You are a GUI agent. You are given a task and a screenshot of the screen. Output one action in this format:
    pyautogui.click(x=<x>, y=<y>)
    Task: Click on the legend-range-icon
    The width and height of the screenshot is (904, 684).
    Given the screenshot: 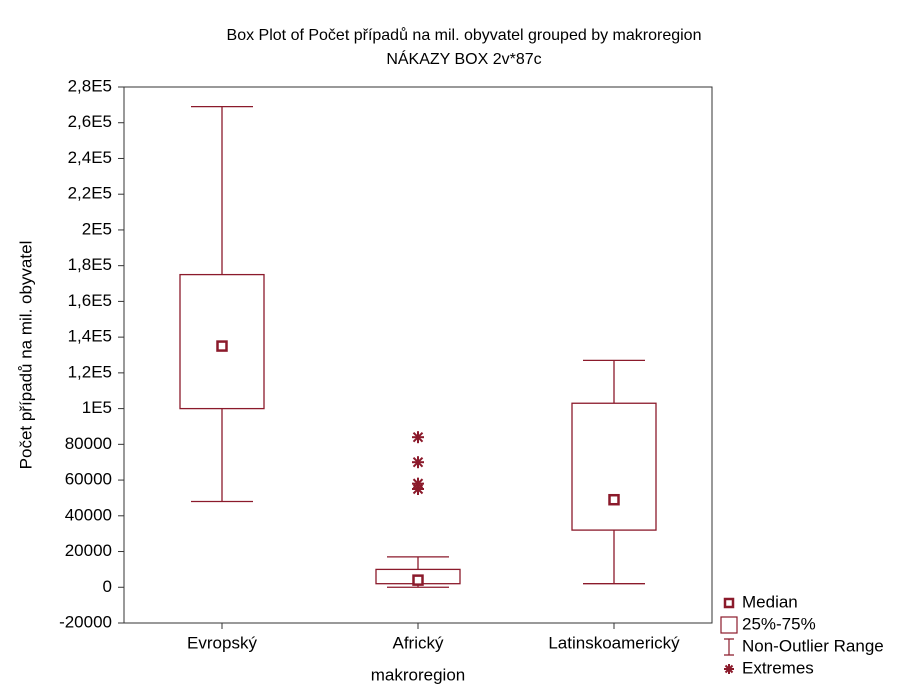 What is the action you would take?
    pyautogui.click(x=729, y=647)
    